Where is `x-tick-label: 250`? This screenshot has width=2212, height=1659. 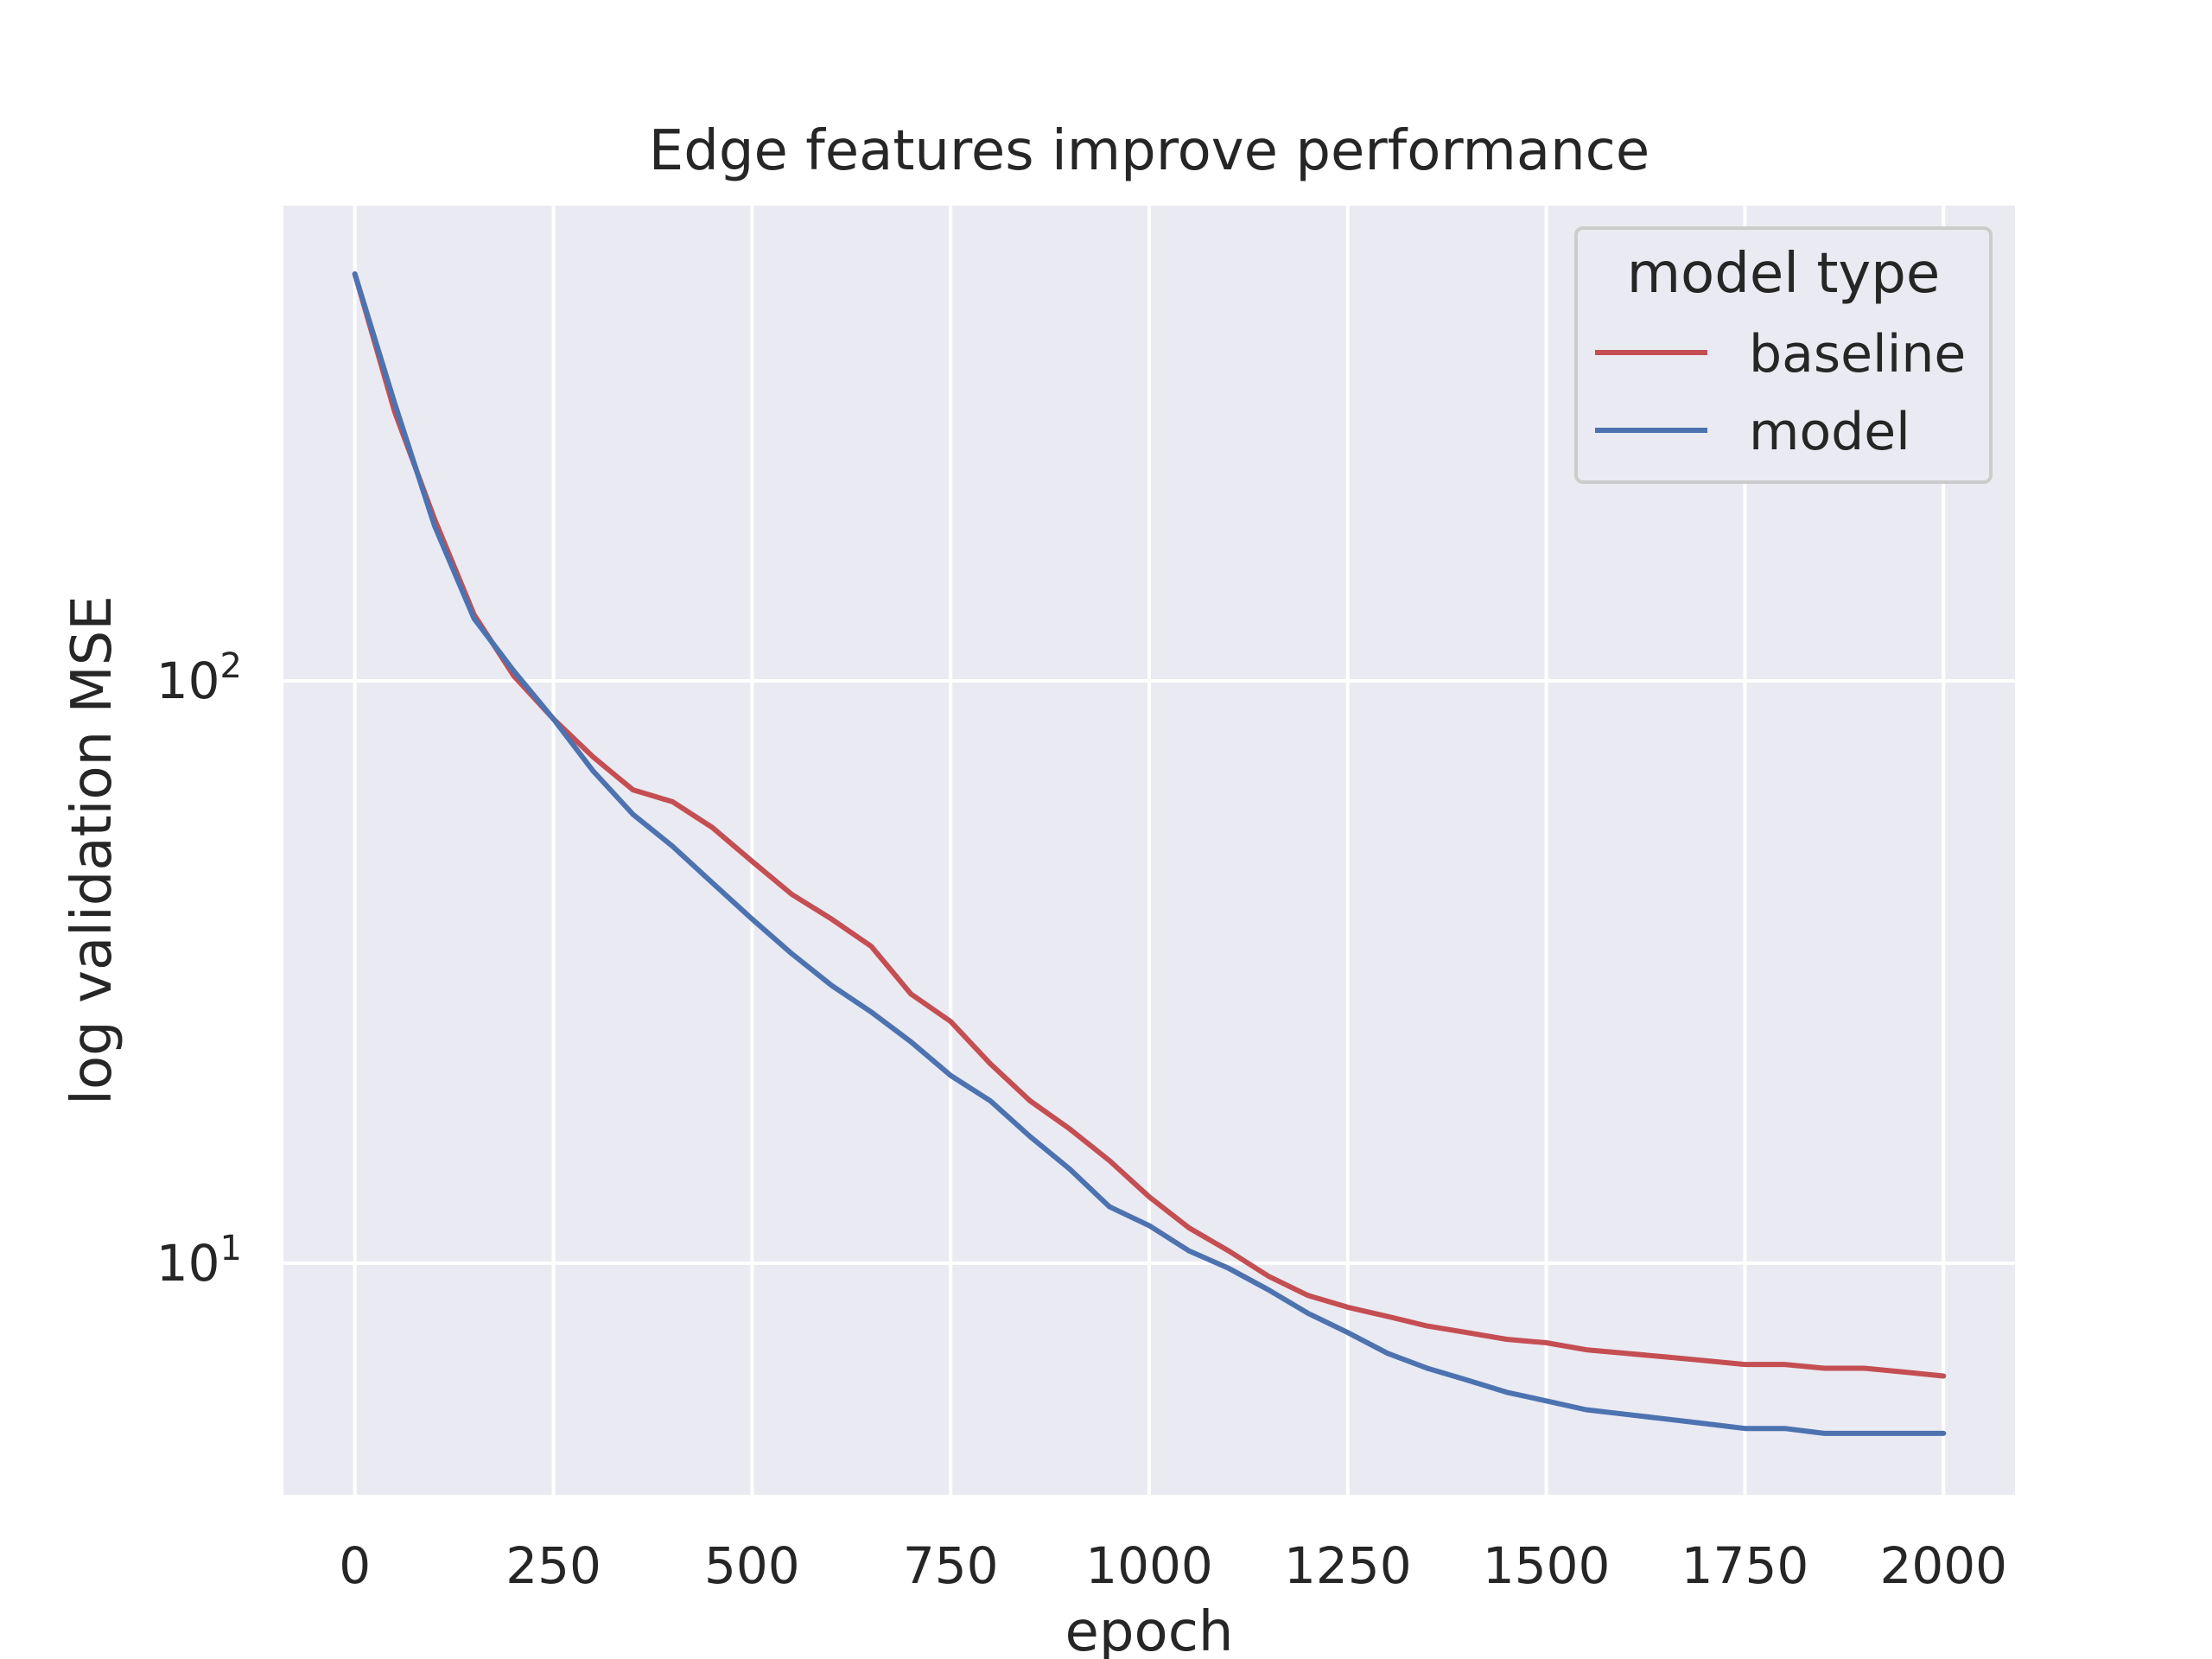
x-tick-label: 250 is located at coordinates (553, 1565).